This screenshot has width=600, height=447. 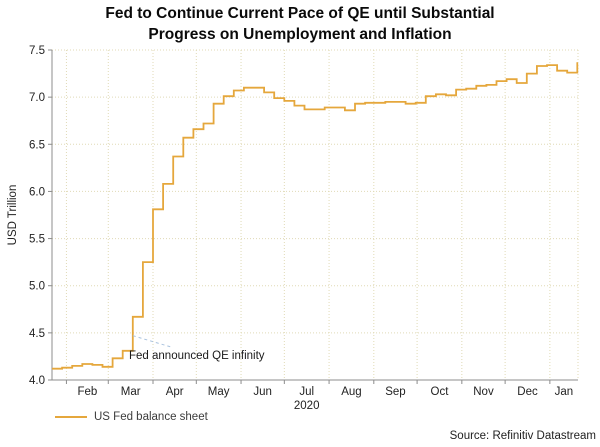 I want to click on y-tick-label: 4.0, so click(x=37, y=381).